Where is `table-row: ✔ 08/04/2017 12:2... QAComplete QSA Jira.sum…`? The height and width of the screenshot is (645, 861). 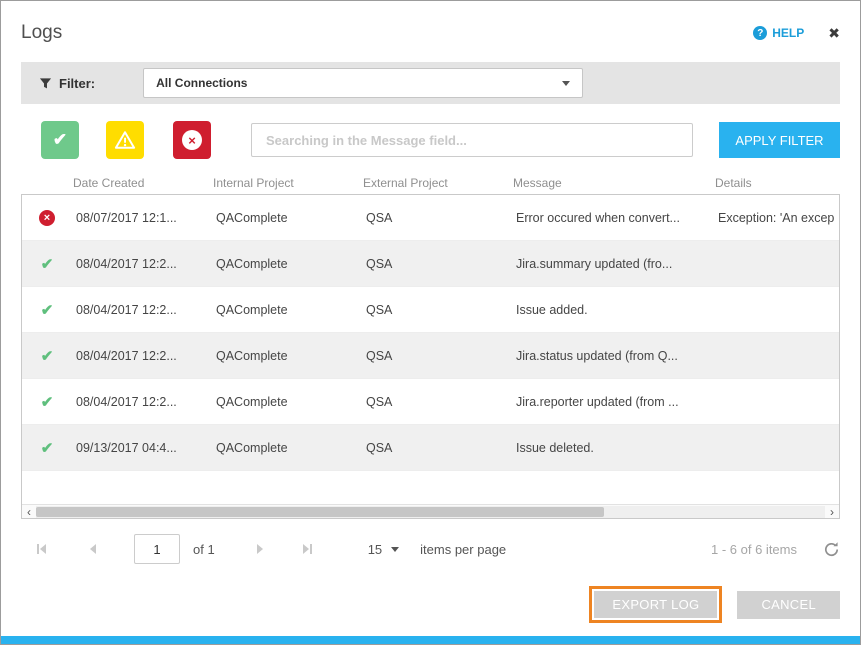
table-row: ✔ 08/04/2017 12:2... QAComplete QSA Jira.sum… is located at coordinates (430, 264).